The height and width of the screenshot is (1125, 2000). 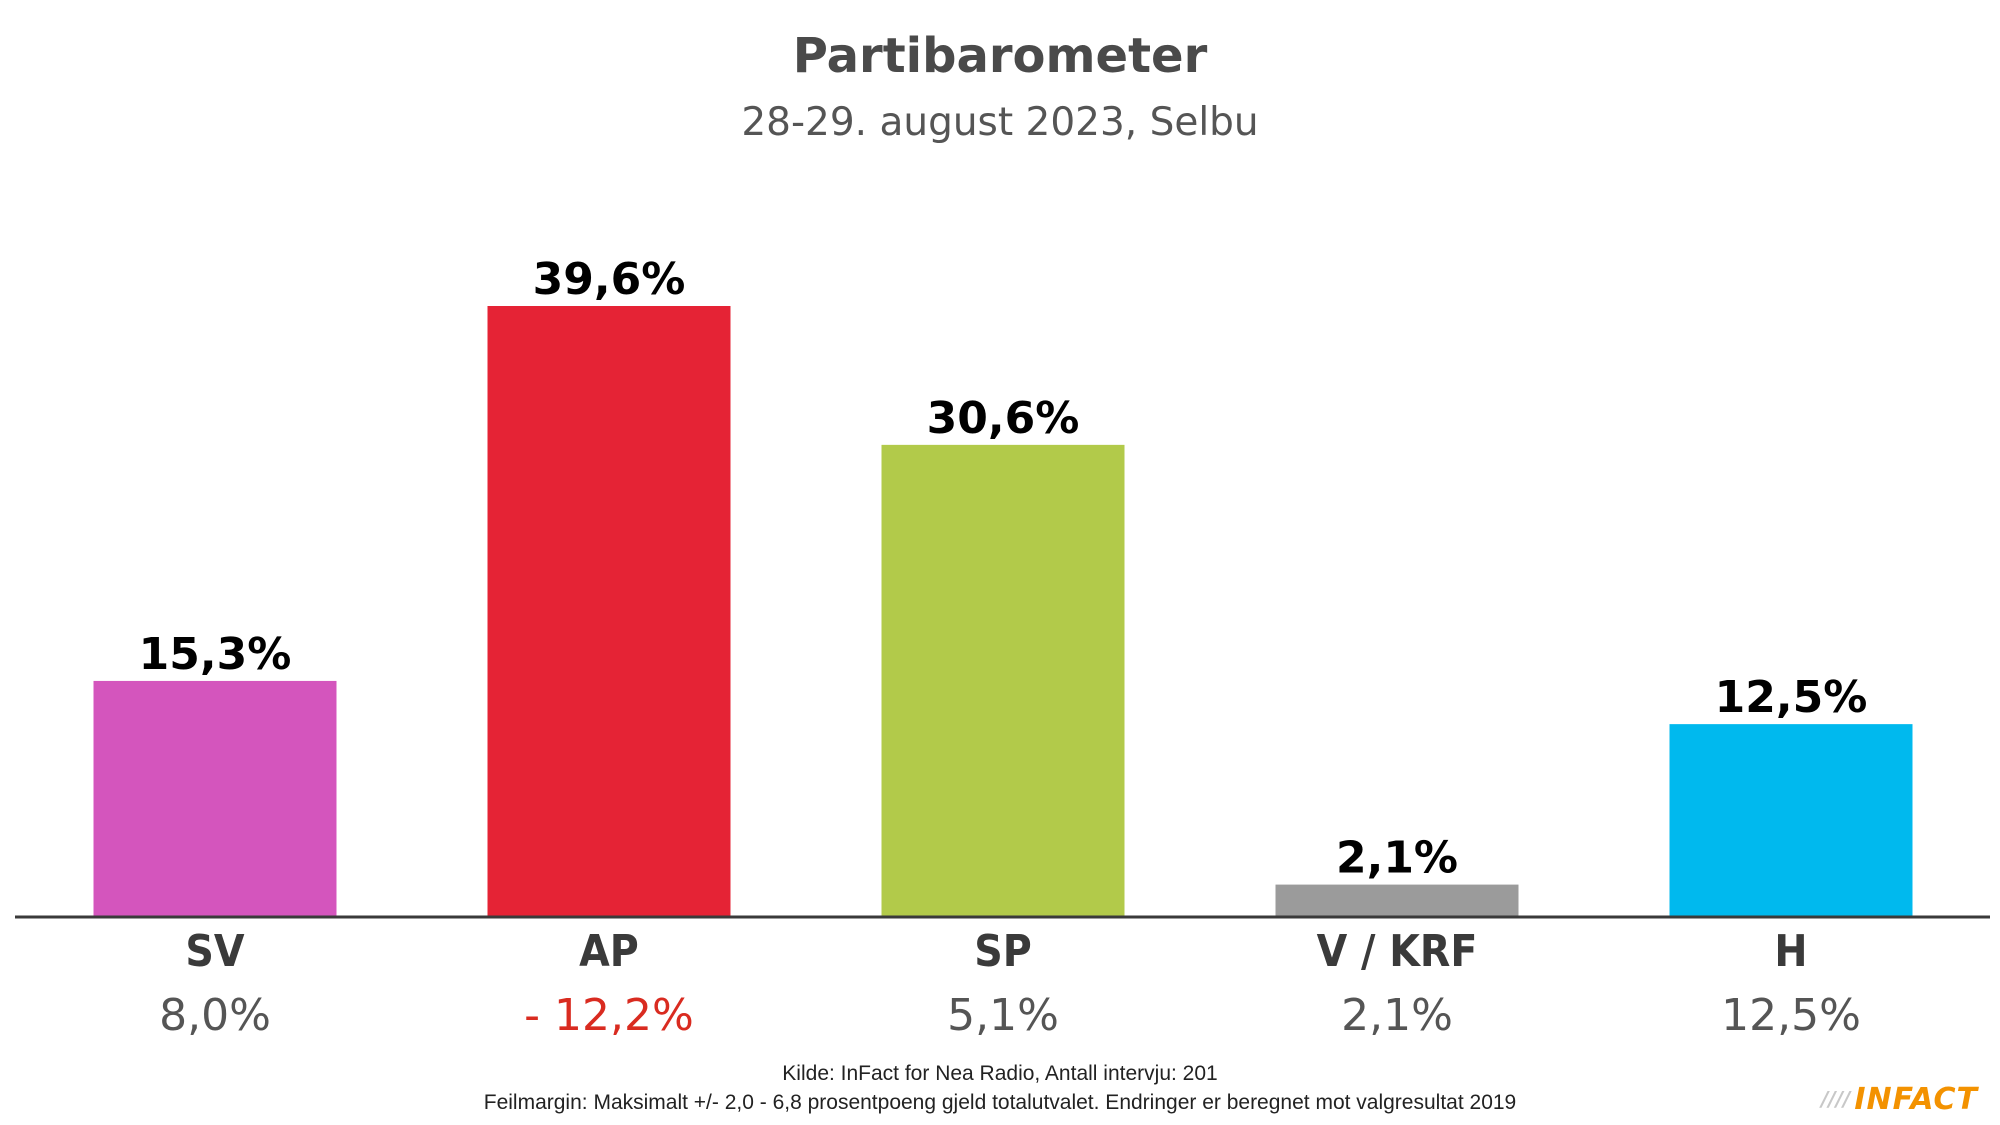 I want to click on category-label: AP, so click(x=609, y=951).